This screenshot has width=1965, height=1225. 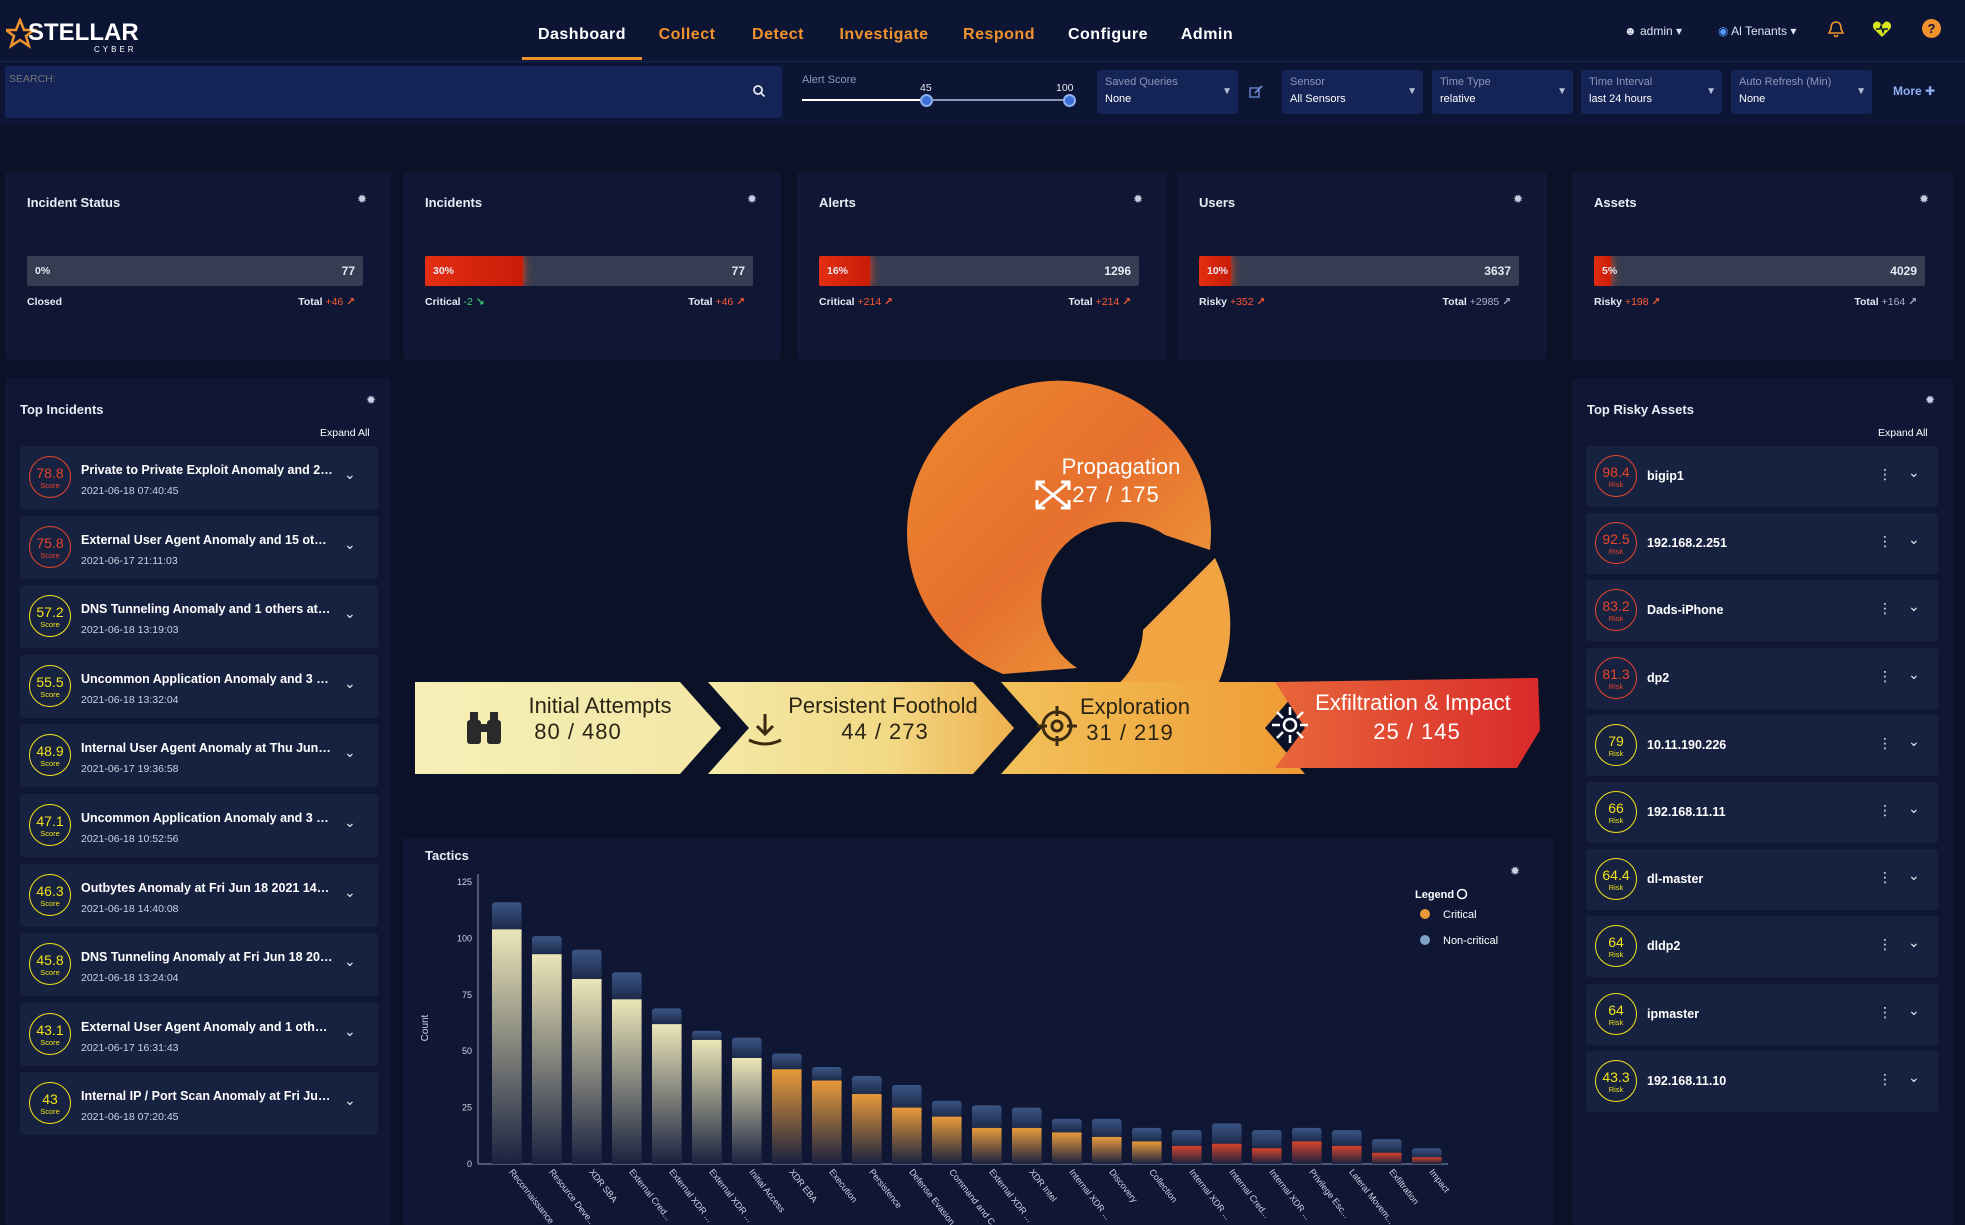 What do you see at coordinates (1914, 91) in the screenshot?
I see `more-filters-button: More ✚` at bounding box center [1914, 91].